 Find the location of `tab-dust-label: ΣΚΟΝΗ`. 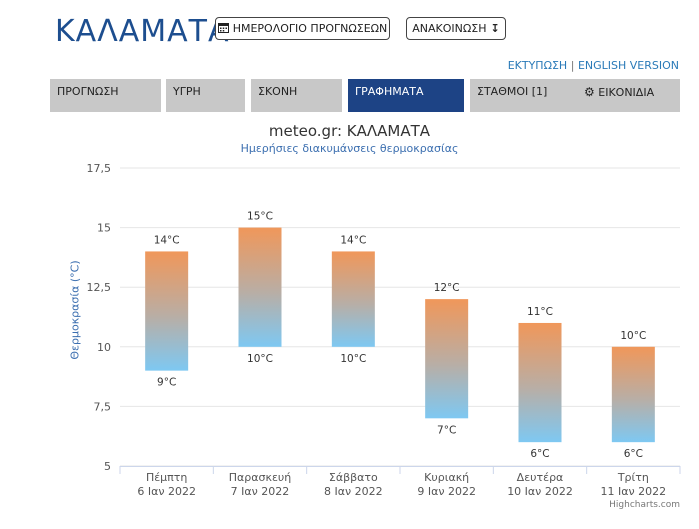

tab-dust-label: ΣΚΟΝΗ is located at coordinates (278, 91).